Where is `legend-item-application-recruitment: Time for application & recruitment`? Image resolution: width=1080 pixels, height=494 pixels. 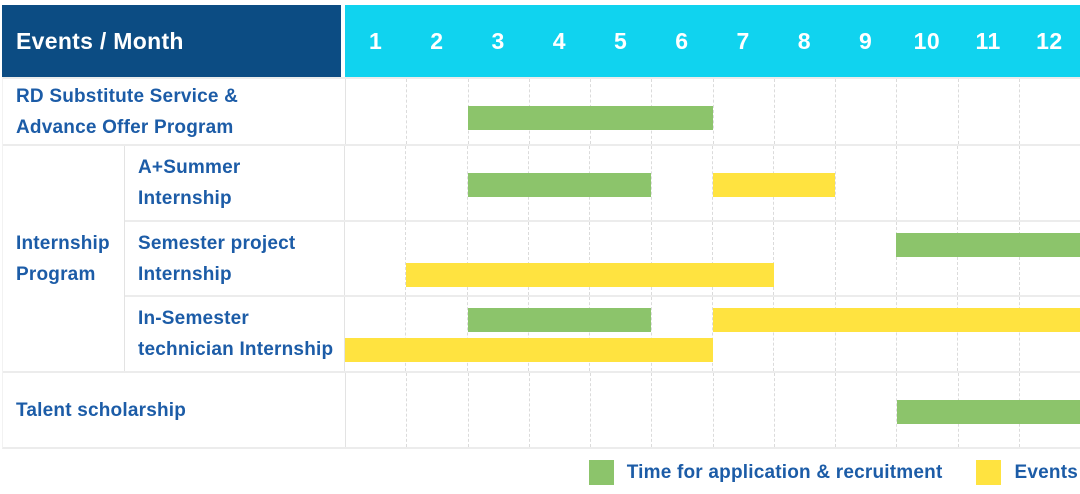
legend-item-application-recruitment: Time for application & recruitment is located at coordinates (765, 472).